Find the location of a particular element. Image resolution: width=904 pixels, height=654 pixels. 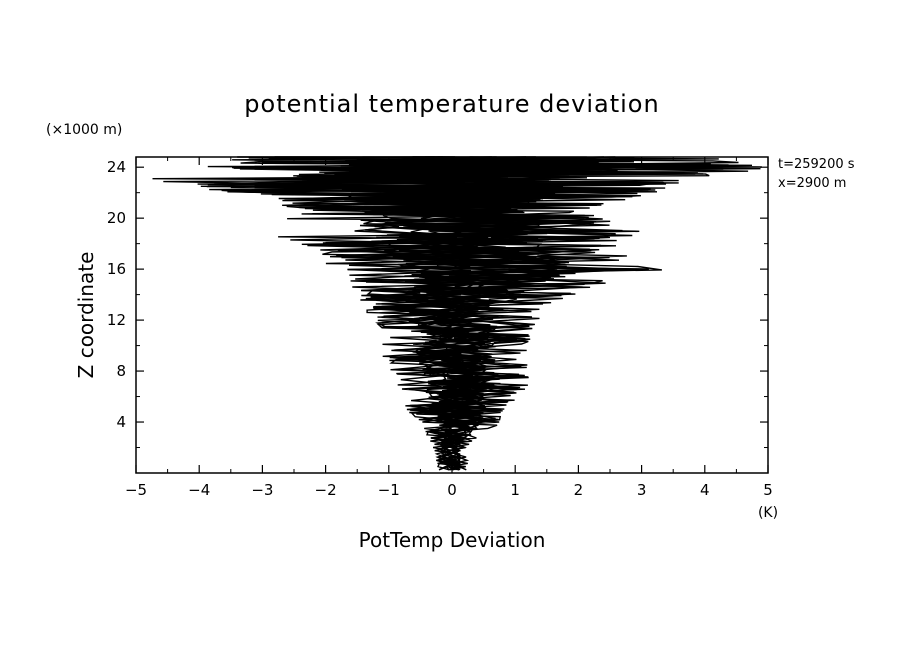

x-tick-label: 0 is located at coordinates (452, 490).